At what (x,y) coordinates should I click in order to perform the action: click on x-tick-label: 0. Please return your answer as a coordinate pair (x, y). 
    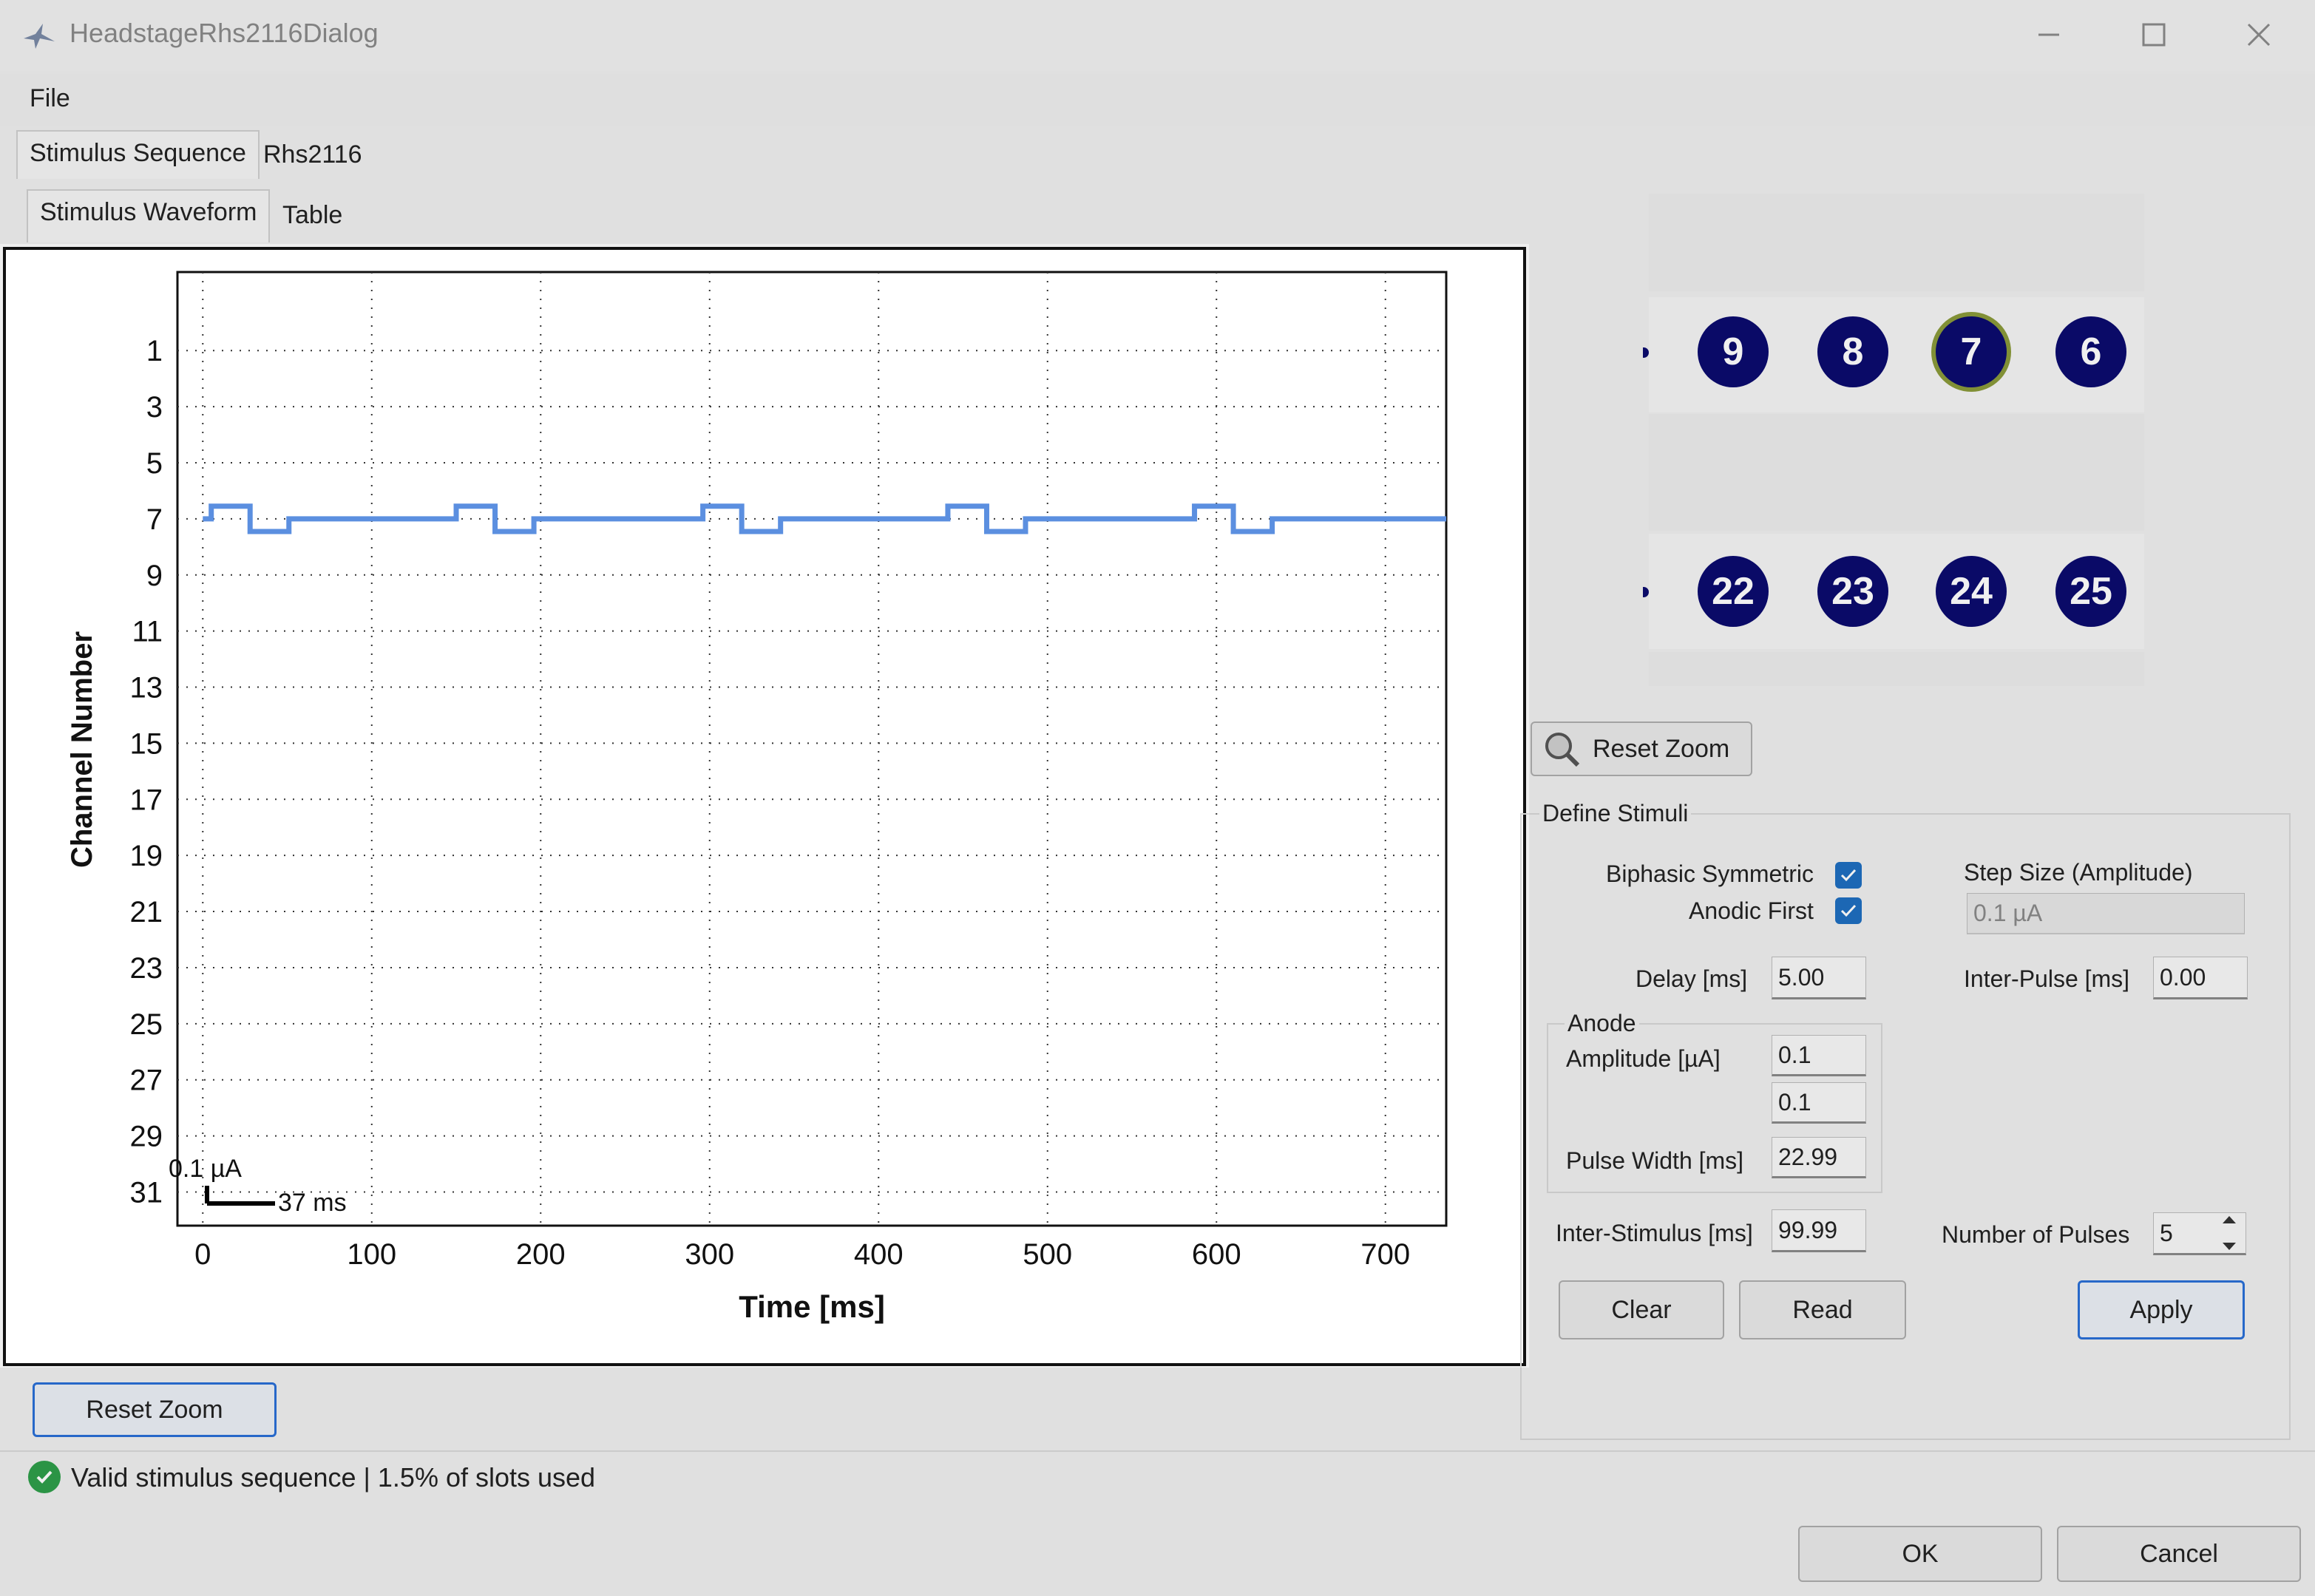
    Looking at the image, I should click on (202, 1254).